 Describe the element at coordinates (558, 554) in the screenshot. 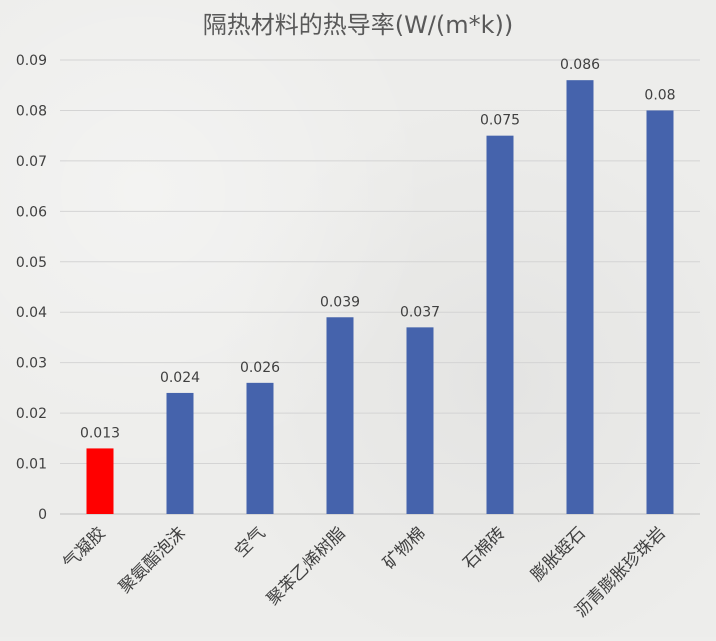

I see `x-tick-label: 膨胀蛭石` at that location.